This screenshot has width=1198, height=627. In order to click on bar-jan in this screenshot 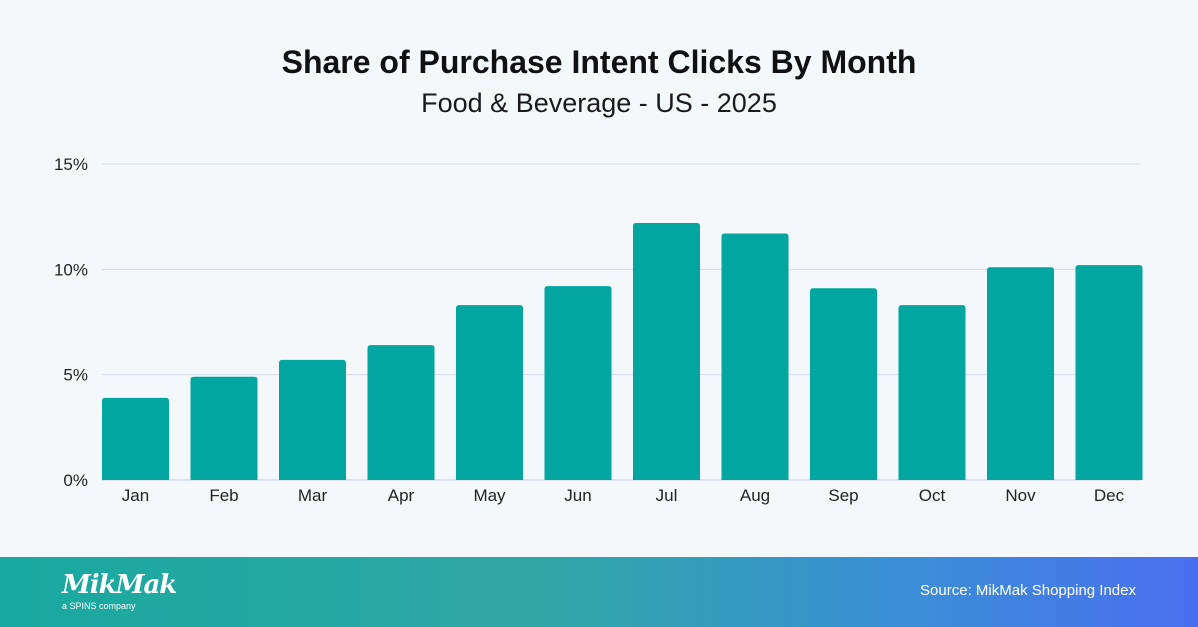, I will do `click(135, 438)`.